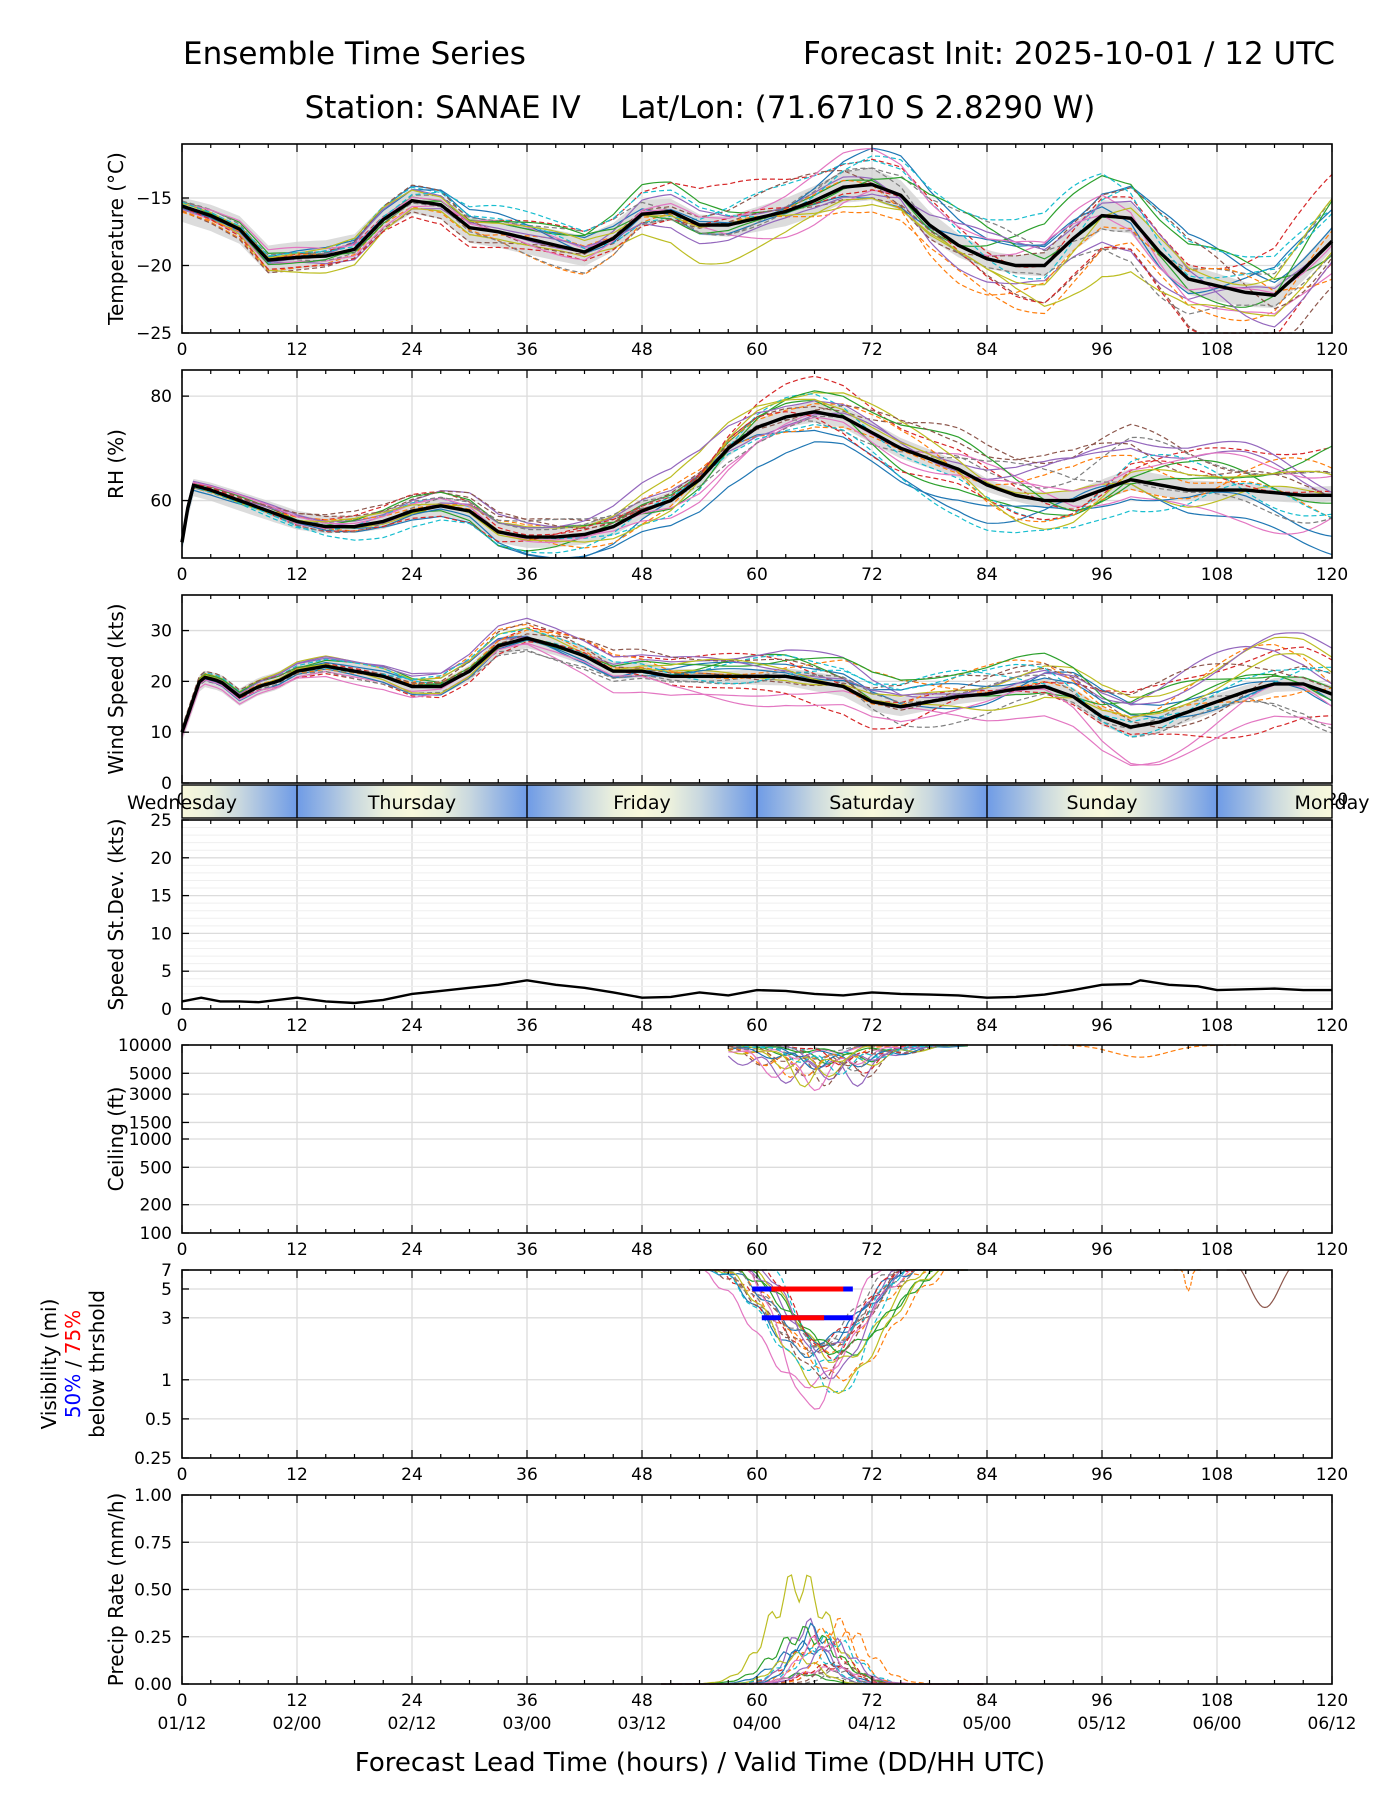 The image size is (1400, 1800). What do you see at coordinates (411, 803) in the screenshot?
I see `day-label: Thursday` at bounding box center [411, 803].